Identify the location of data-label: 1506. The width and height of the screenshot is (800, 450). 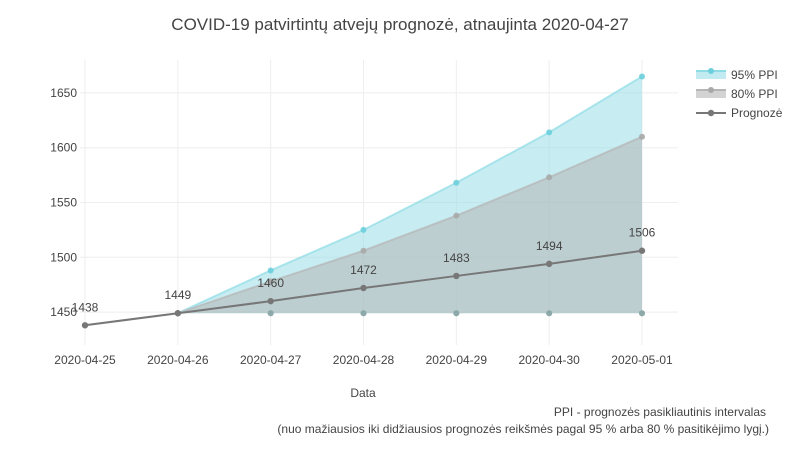
(642, 233).